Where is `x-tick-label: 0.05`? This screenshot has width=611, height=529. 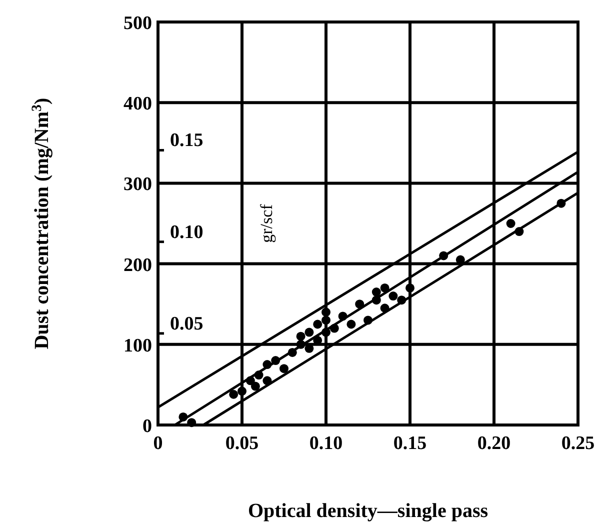 x-tick-label: 0.05 is located at coordinates (242, 443).